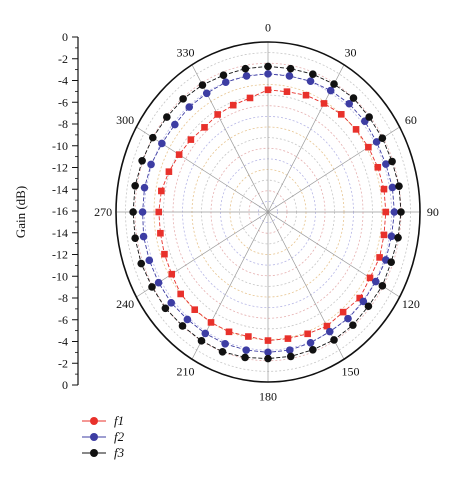 The image size is (474, 488). I want to click on angle-tick-label: 0, so click(268, 28).